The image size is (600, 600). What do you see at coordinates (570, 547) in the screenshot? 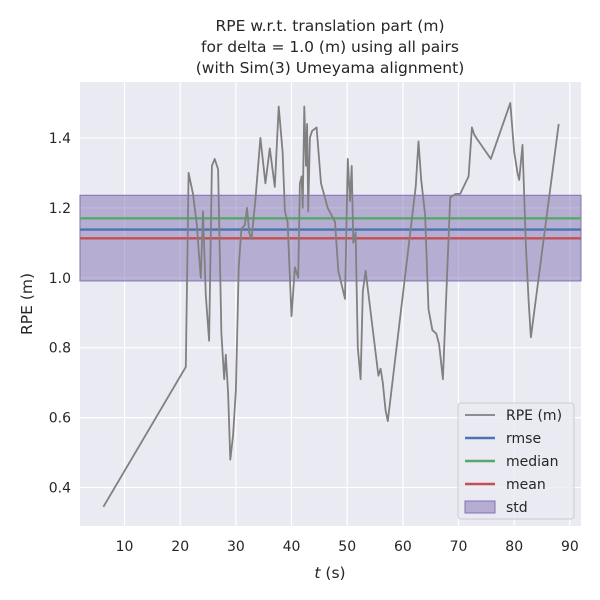
I see `x-tick-label: 90` at bounding box center [570, 547].